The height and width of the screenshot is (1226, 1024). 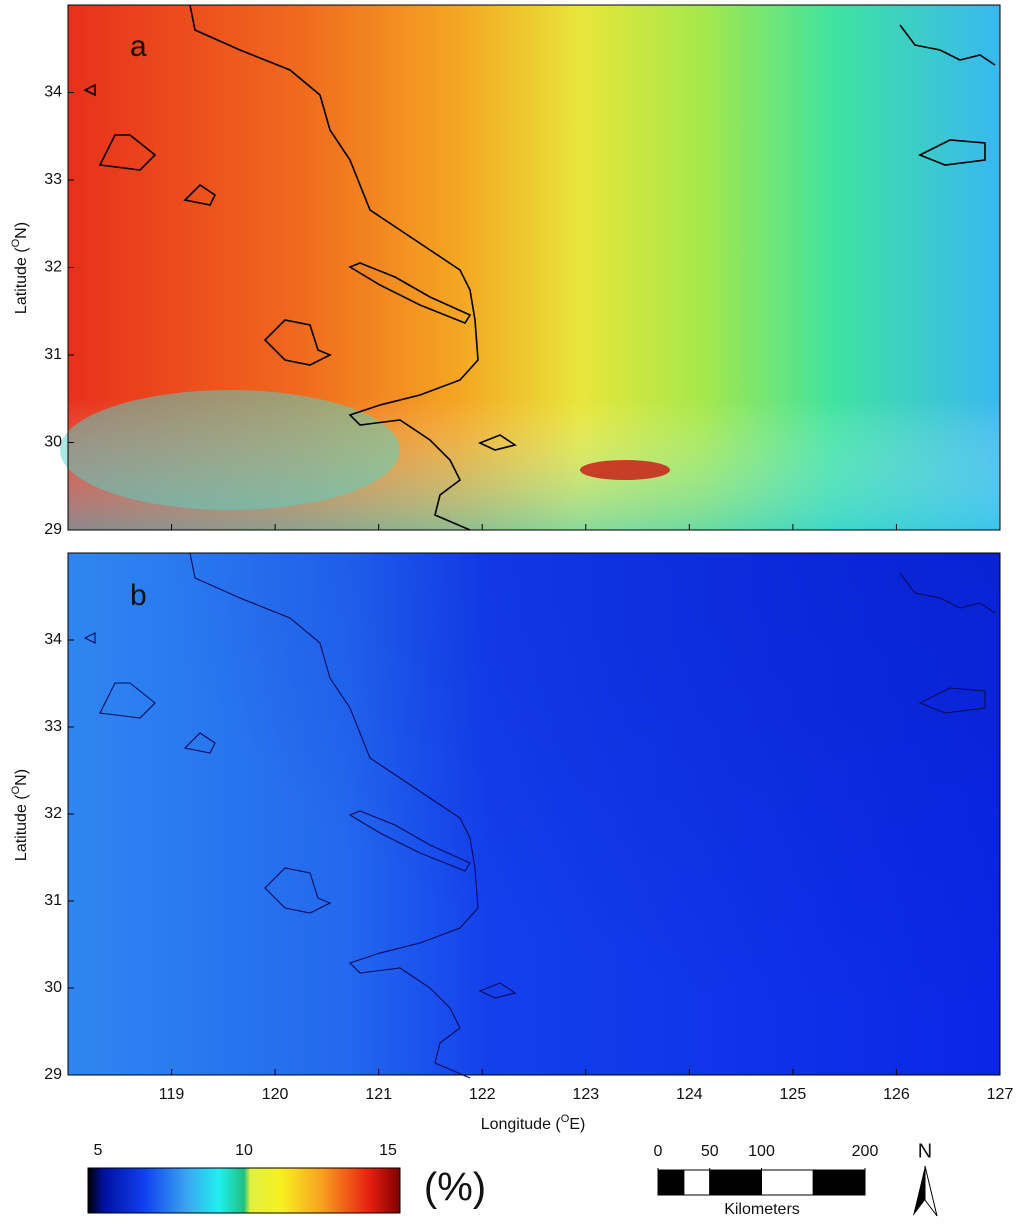 What do you see at coordinates (275, 1094) in the screenshot?
I see `x-tick-label: 120` at bounding box center [275, 1094].